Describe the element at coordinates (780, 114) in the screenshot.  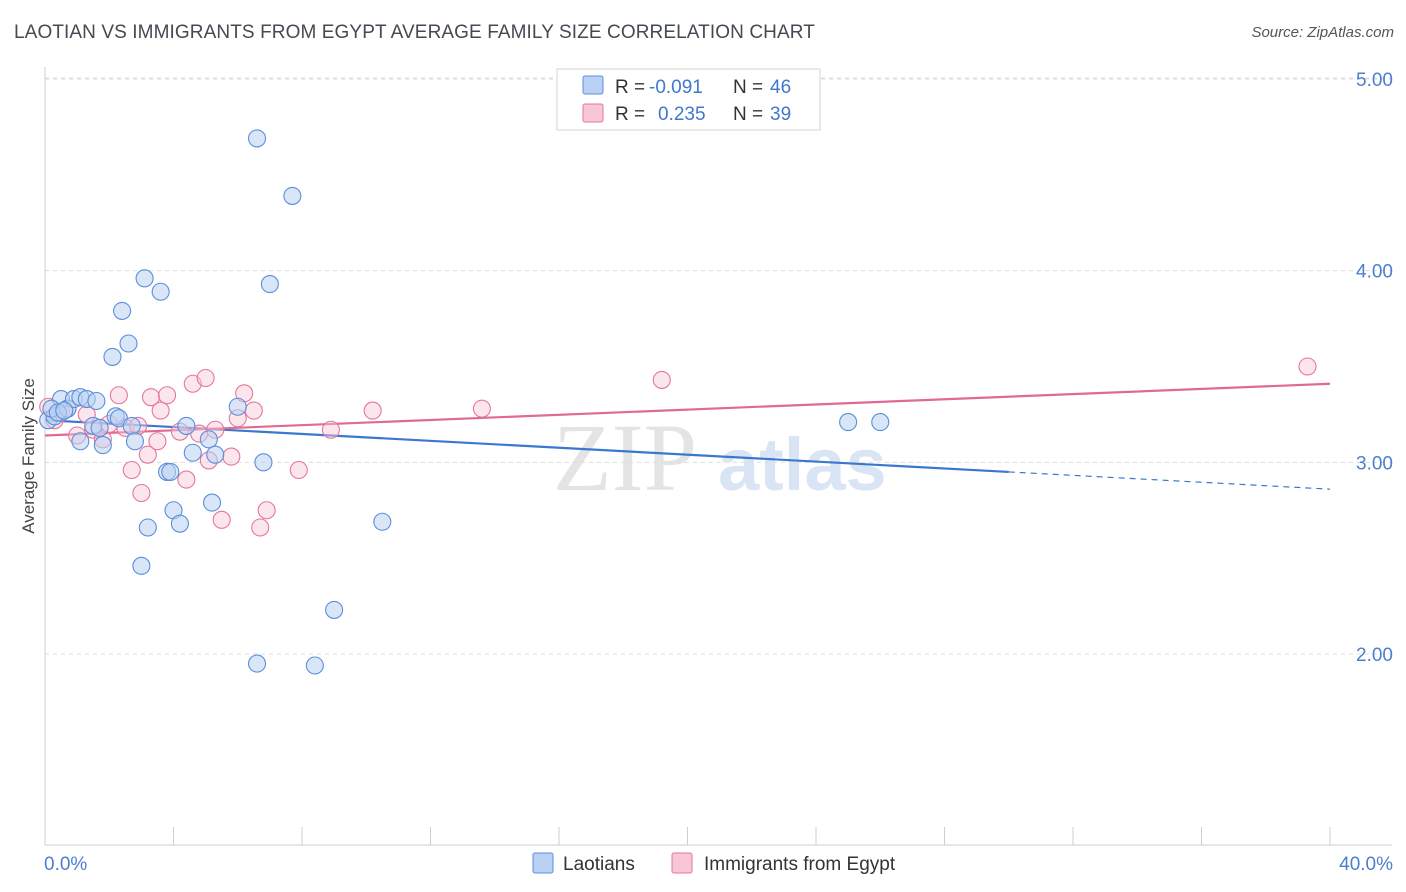
I see `legend-n-value-egypt: 39` at that location.